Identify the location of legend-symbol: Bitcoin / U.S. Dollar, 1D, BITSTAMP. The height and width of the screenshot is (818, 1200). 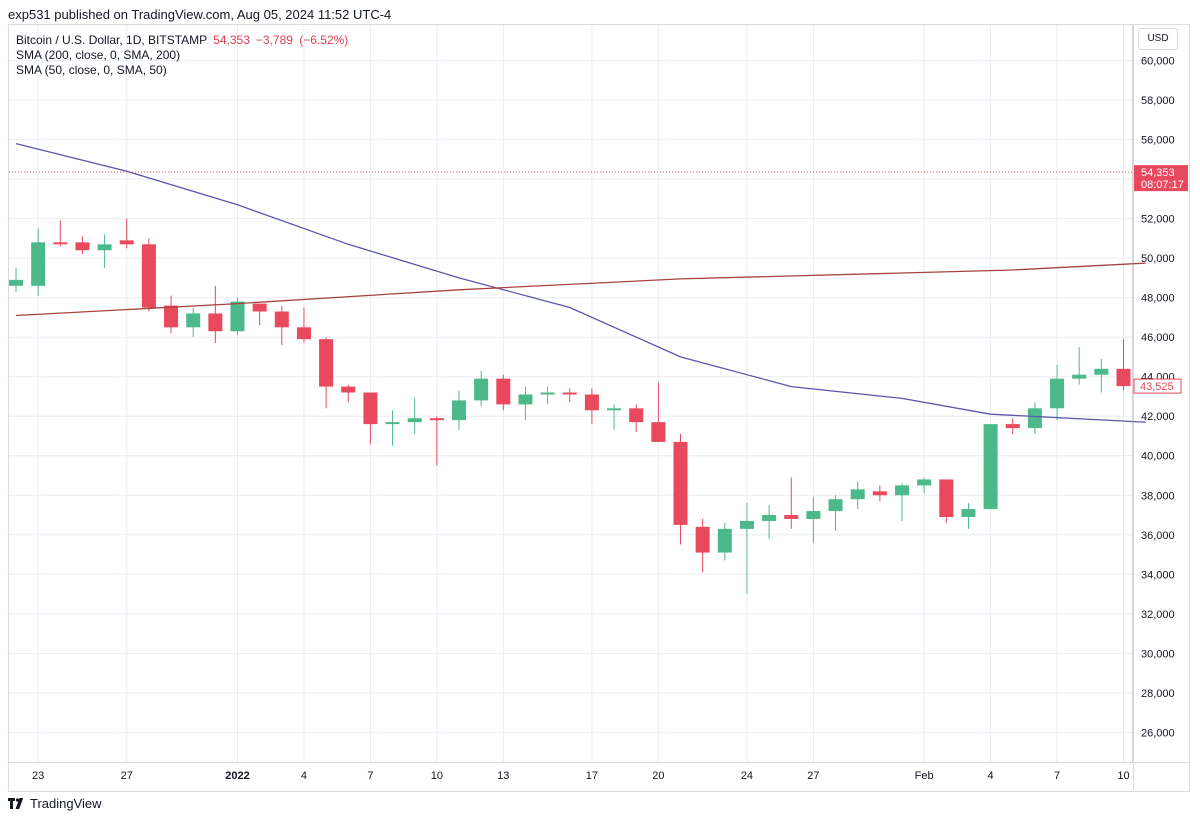
(112, 40).